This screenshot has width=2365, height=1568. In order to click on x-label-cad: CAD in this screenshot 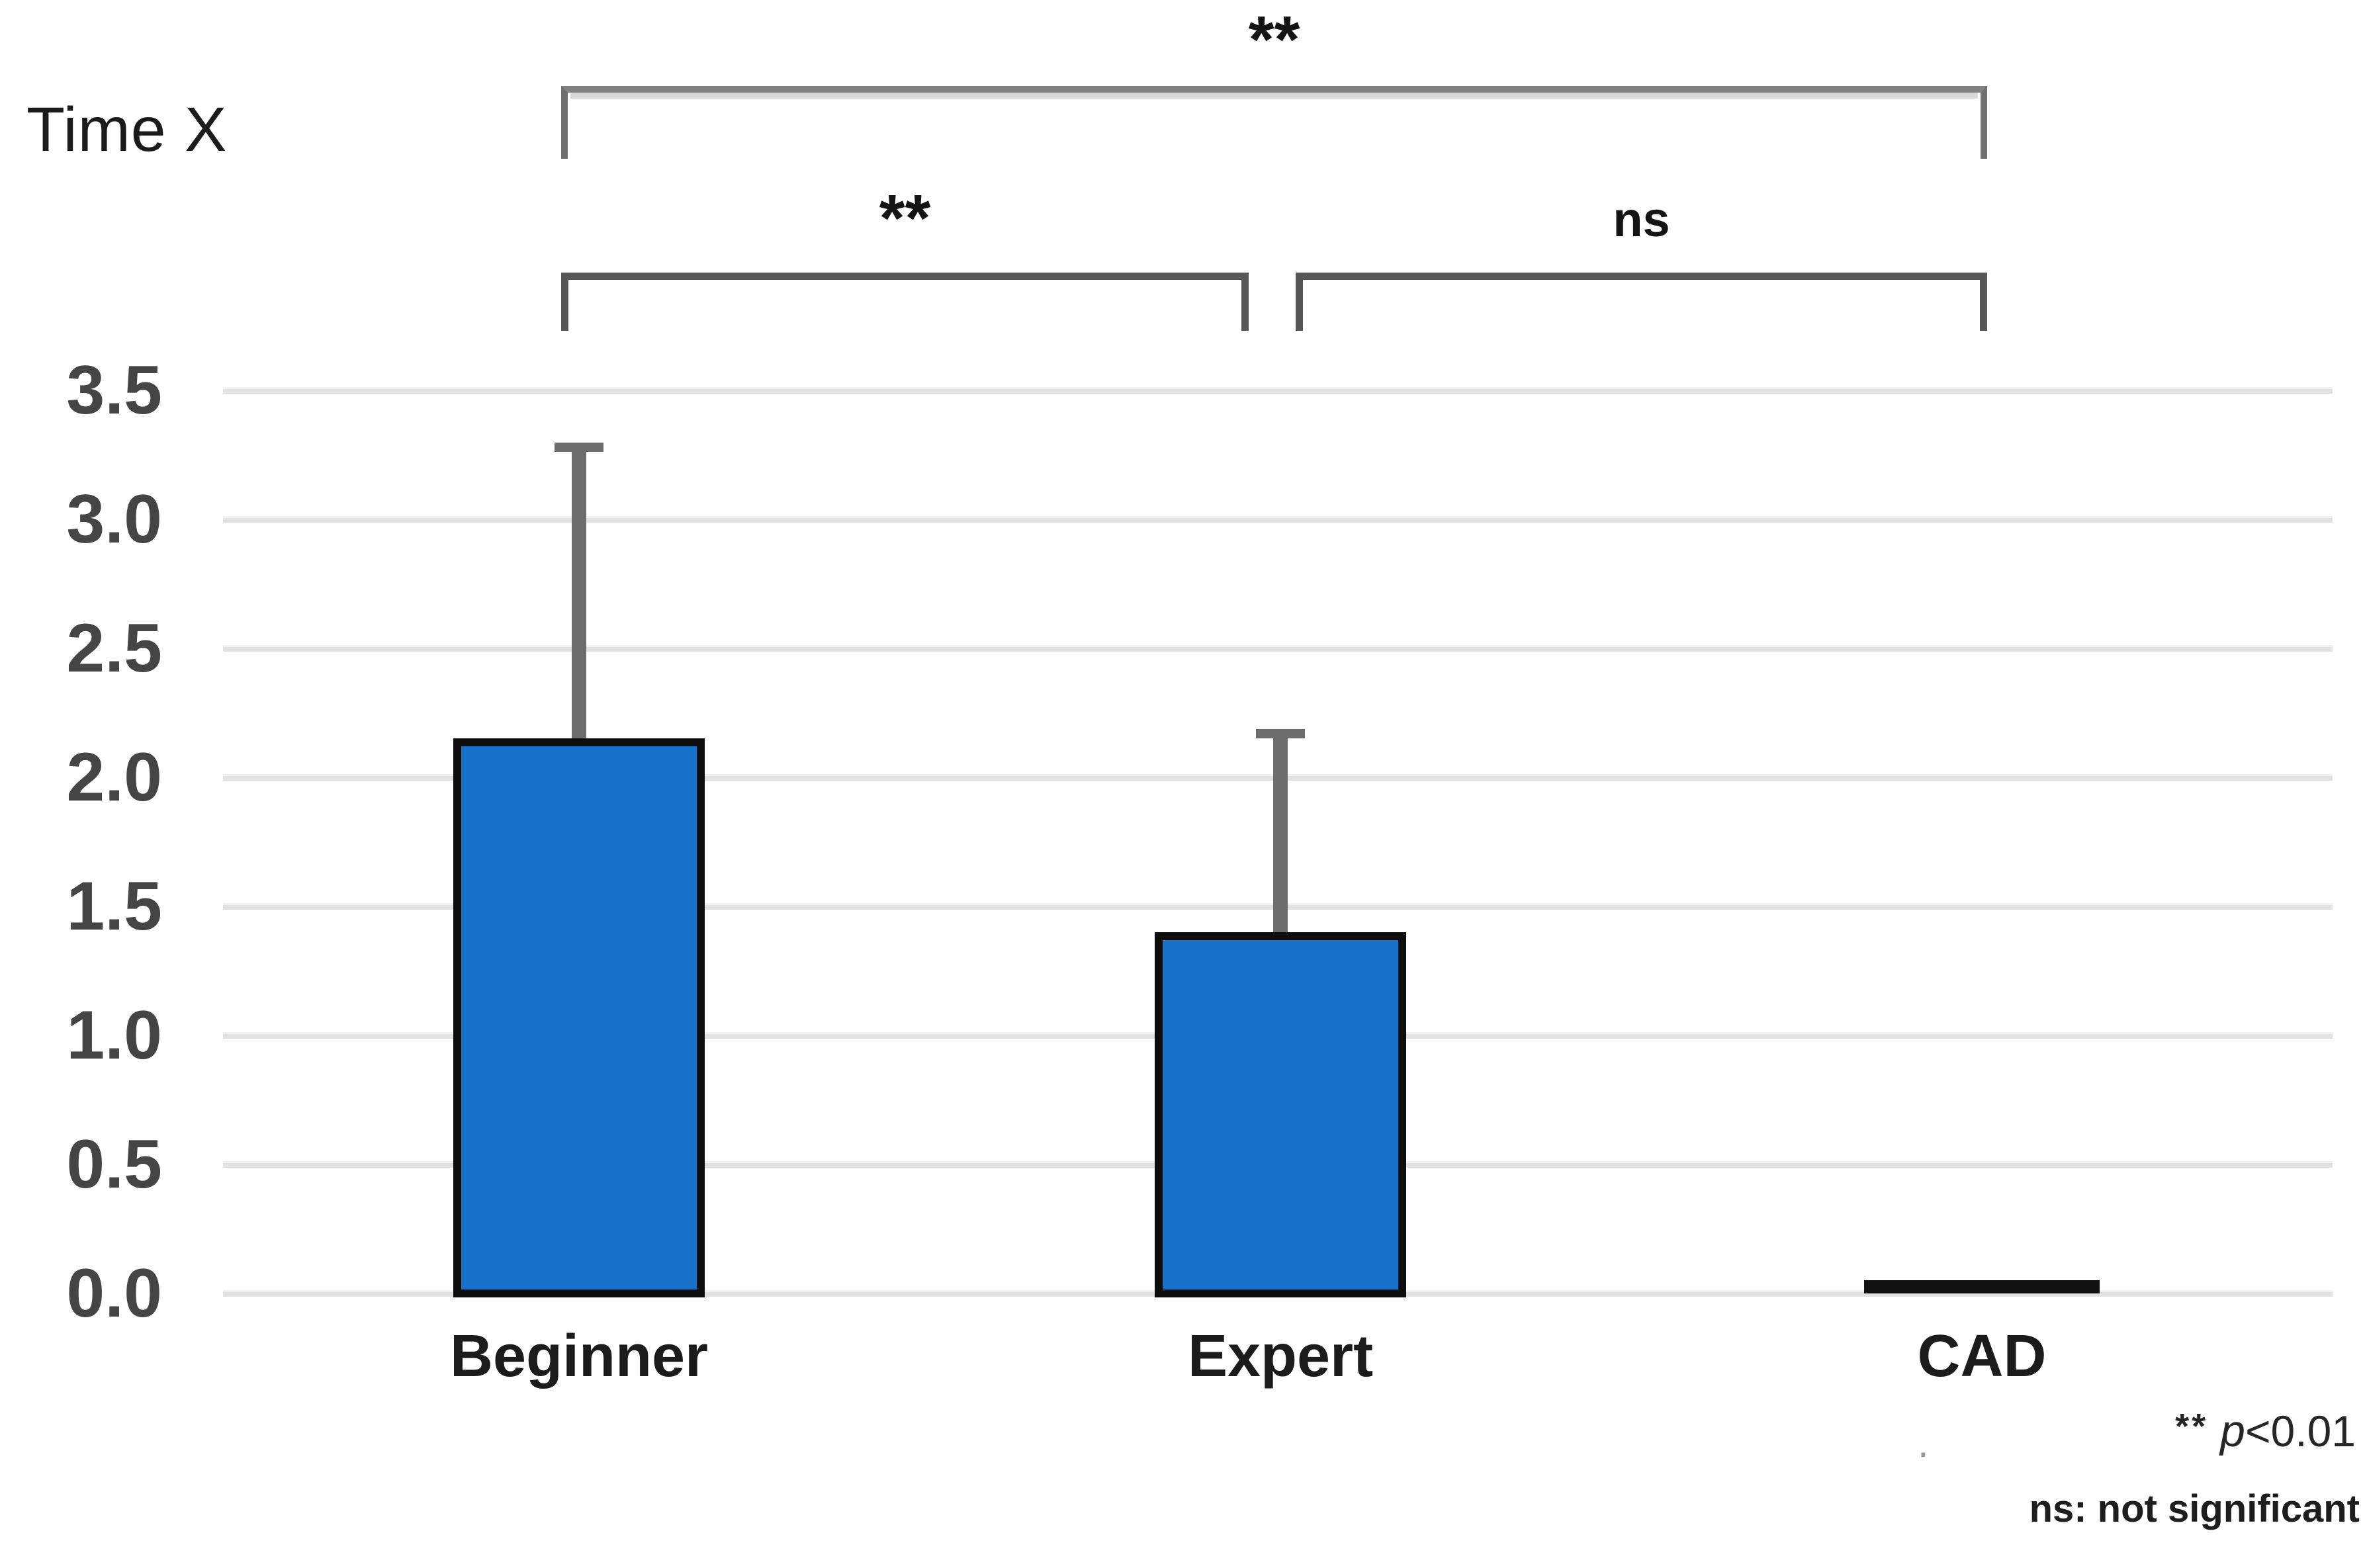, I will do `click(1982, 1356)`.